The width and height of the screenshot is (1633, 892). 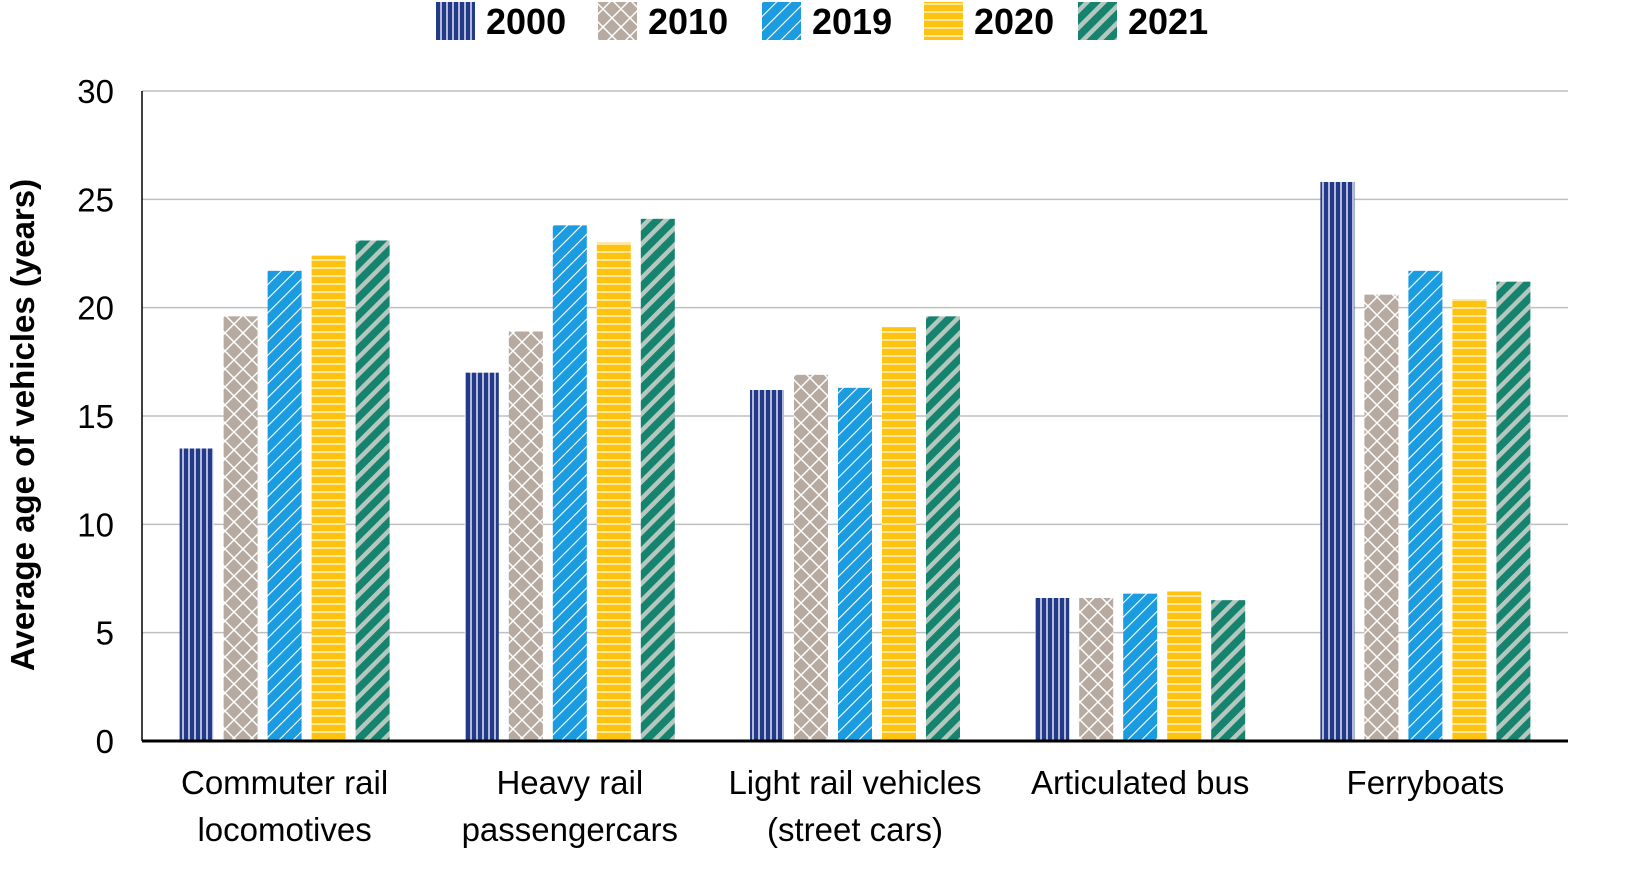 I want to click on legend-label: 2020, so click(x=1014, y=21).